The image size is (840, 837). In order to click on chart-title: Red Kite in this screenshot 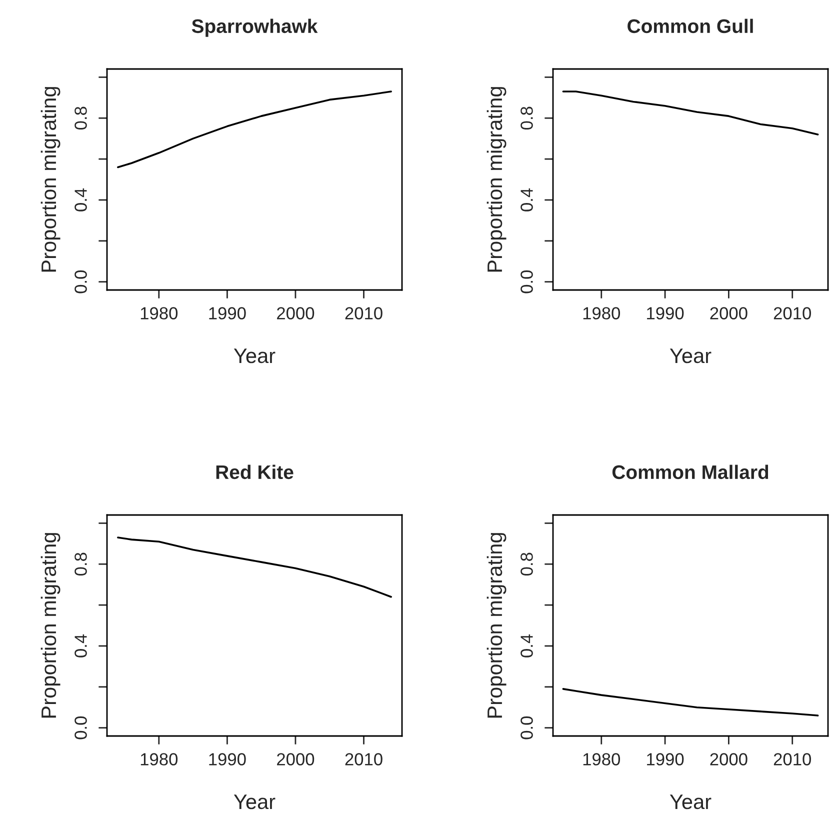, I will do `click(255, 472)`.